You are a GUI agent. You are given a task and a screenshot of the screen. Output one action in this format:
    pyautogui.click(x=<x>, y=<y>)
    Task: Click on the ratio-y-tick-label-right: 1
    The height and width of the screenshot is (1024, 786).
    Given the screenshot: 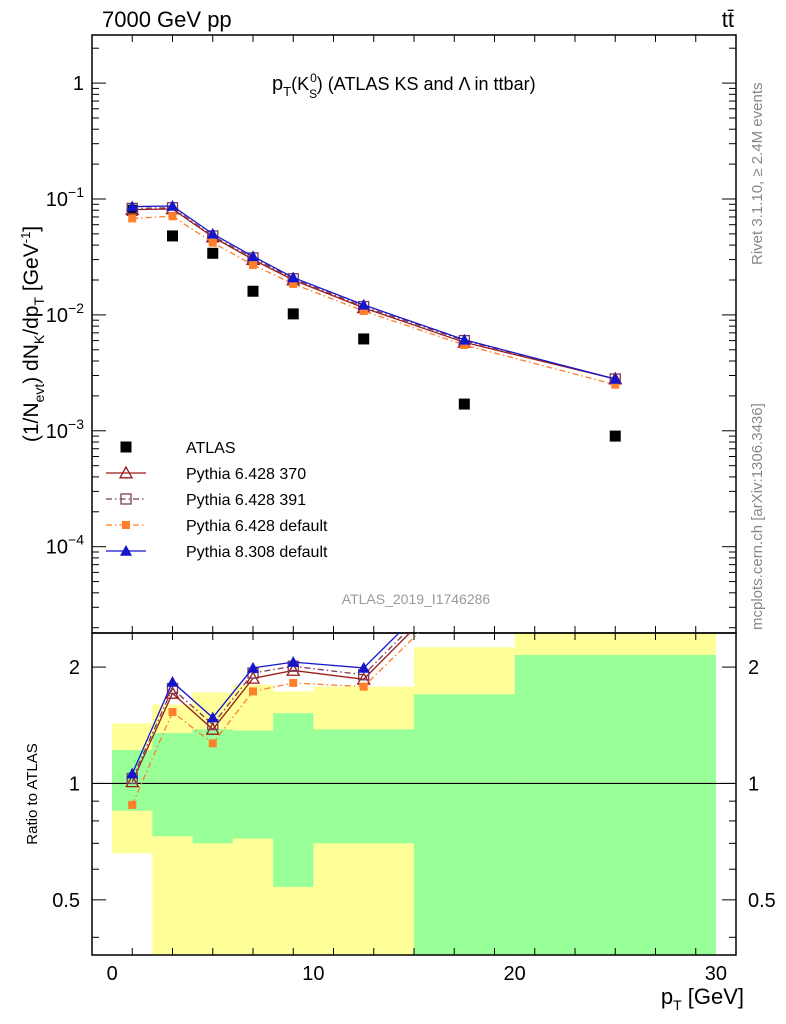 What is the action you would take?
    pyautogui.click(x=753, y=784)
    